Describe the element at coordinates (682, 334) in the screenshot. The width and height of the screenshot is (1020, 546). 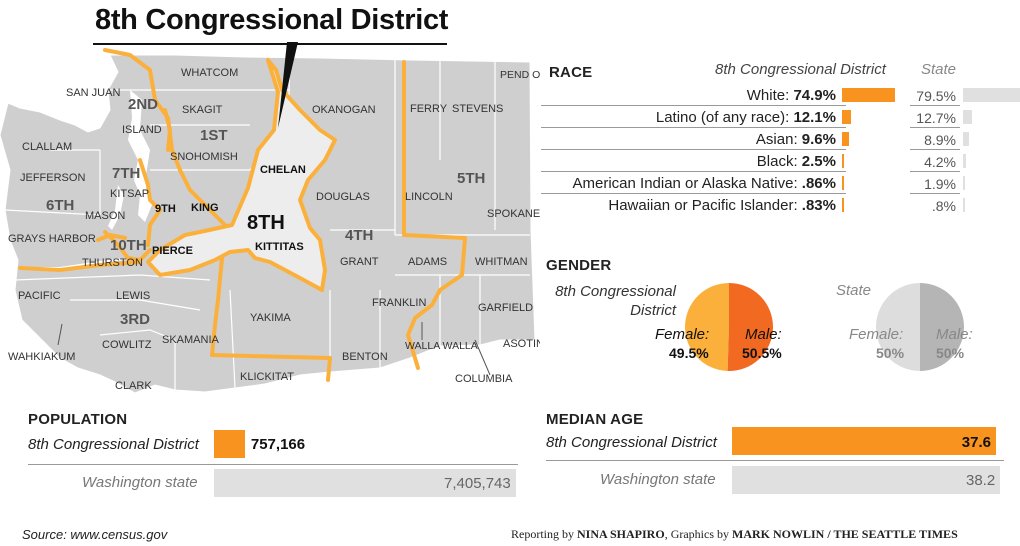
I see `district-female-label: Female:` at that location.